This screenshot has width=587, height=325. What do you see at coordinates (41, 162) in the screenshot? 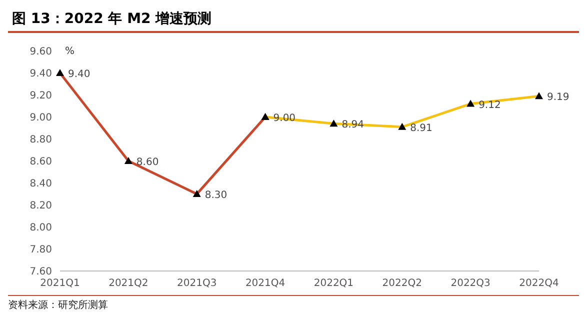
I see `y-tick-label: 8.60` at bounding box center [41, 162].